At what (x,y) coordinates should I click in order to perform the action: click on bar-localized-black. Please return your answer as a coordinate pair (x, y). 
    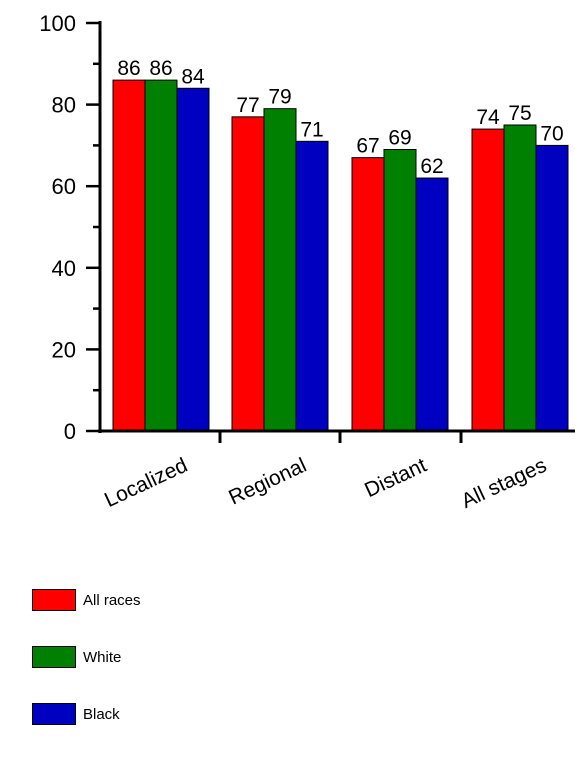
    Looking at the image, I should click on (193, 259).